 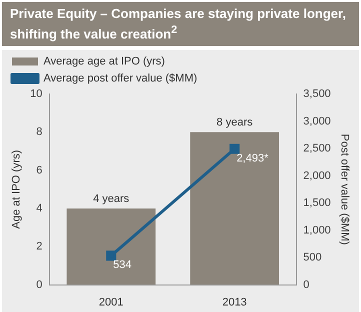 What do you see at coordinates (317, 203) in the screenshot?
I see `y2-tick-label: 1,500` at bounding box center [317, 203].